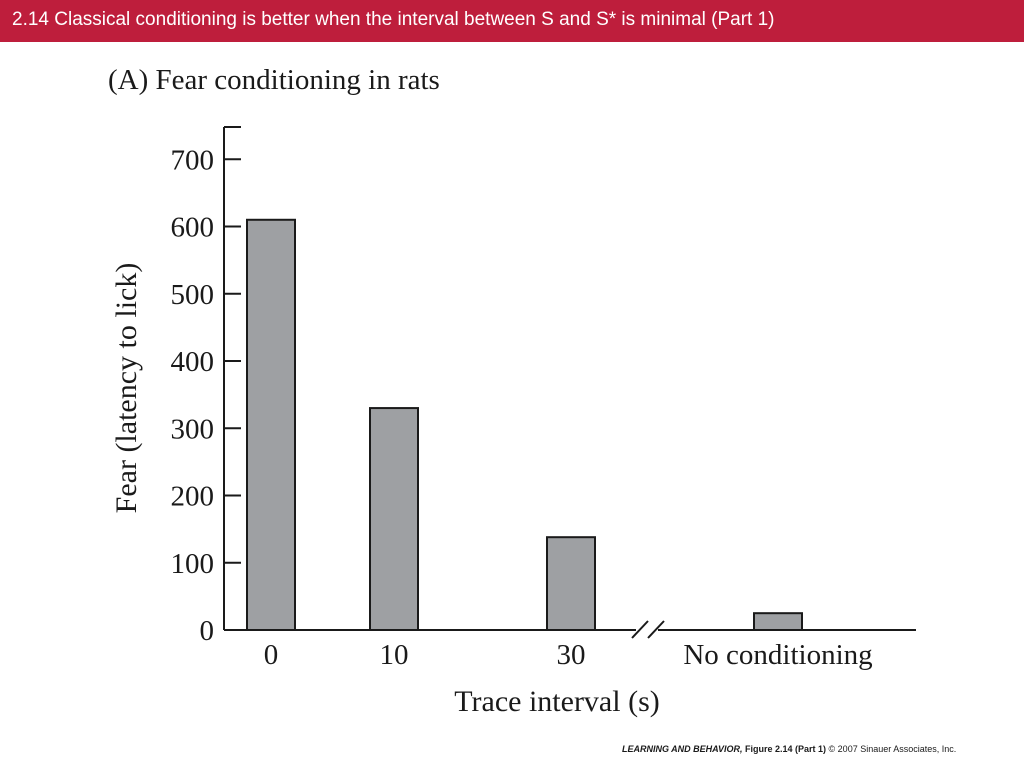 The width and height of the screenshot is (1024, 768). I want to click on x-tick-label: 10, so click(394, 655).